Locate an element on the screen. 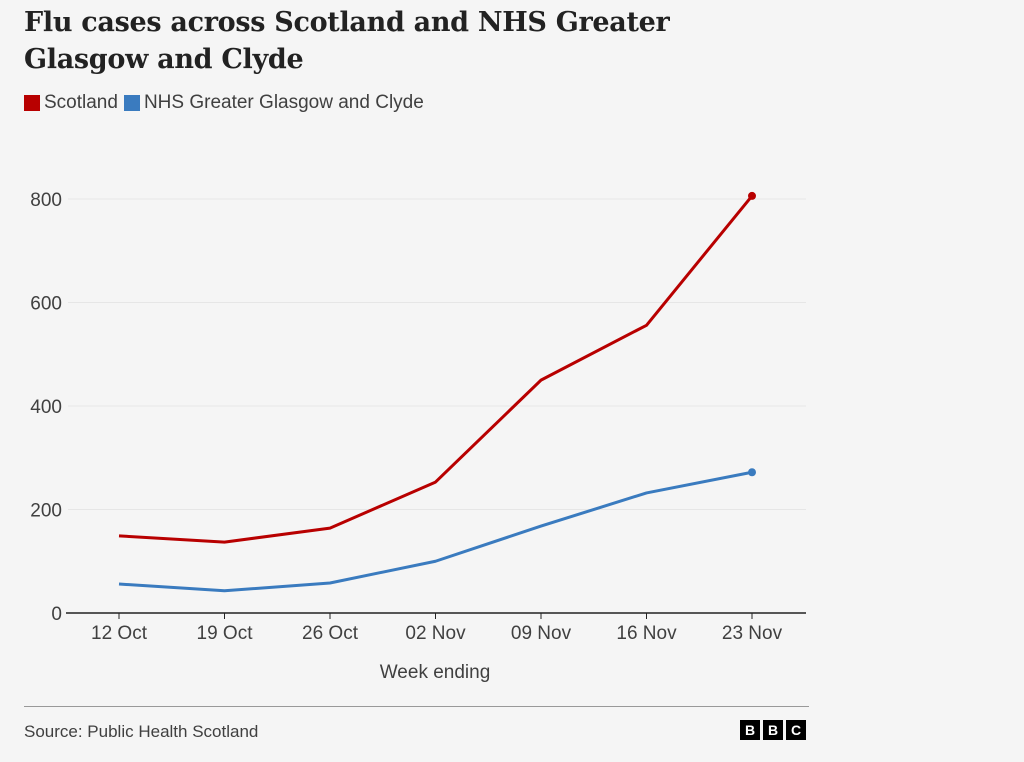  x-tick-label: 26 Oct is located at coordinates (330, 633).